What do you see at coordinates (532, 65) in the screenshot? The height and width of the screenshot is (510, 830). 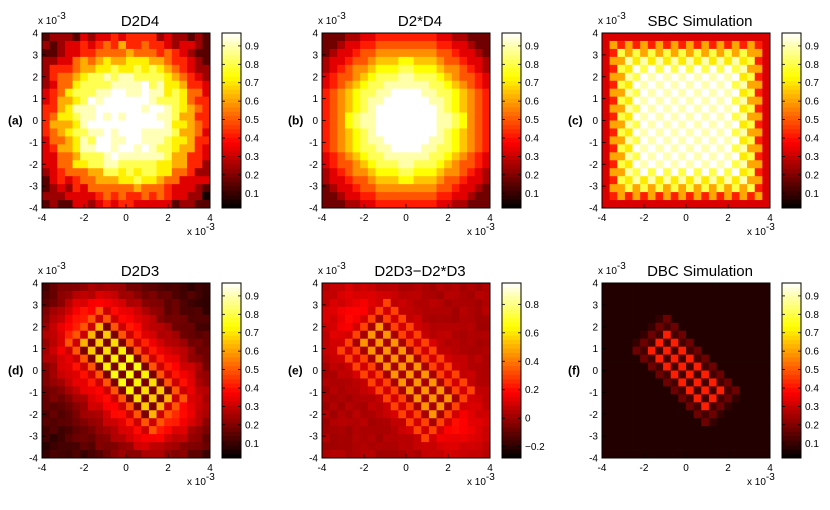 I see `colorbar-tick-label: 0.8` at bounding box center [532, 65].